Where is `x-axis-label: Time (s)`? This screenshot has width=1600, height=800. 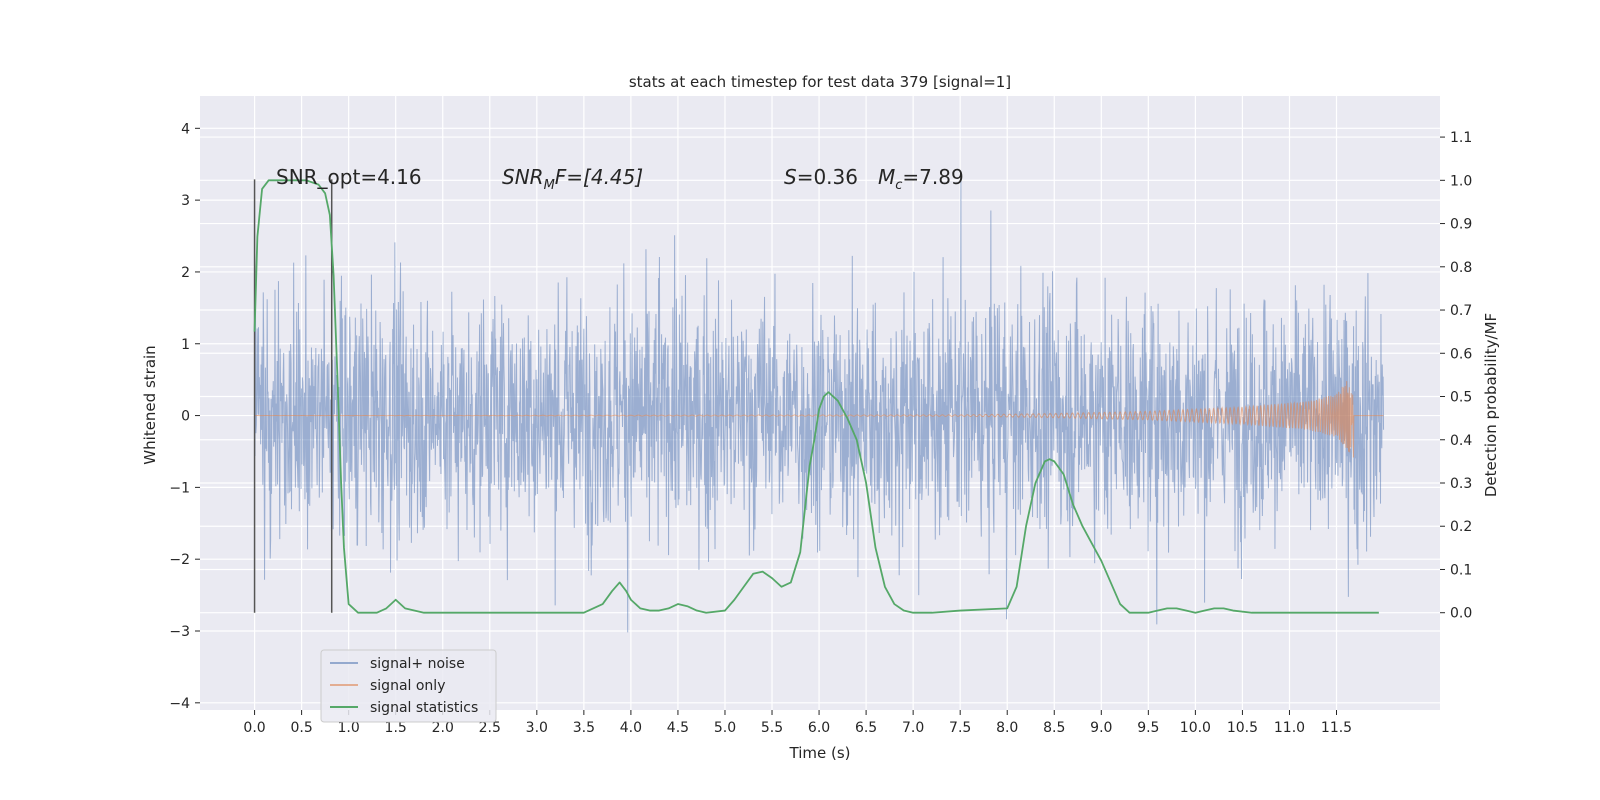 x-axis-label: Time (s) is located at coordinates (820, 753).